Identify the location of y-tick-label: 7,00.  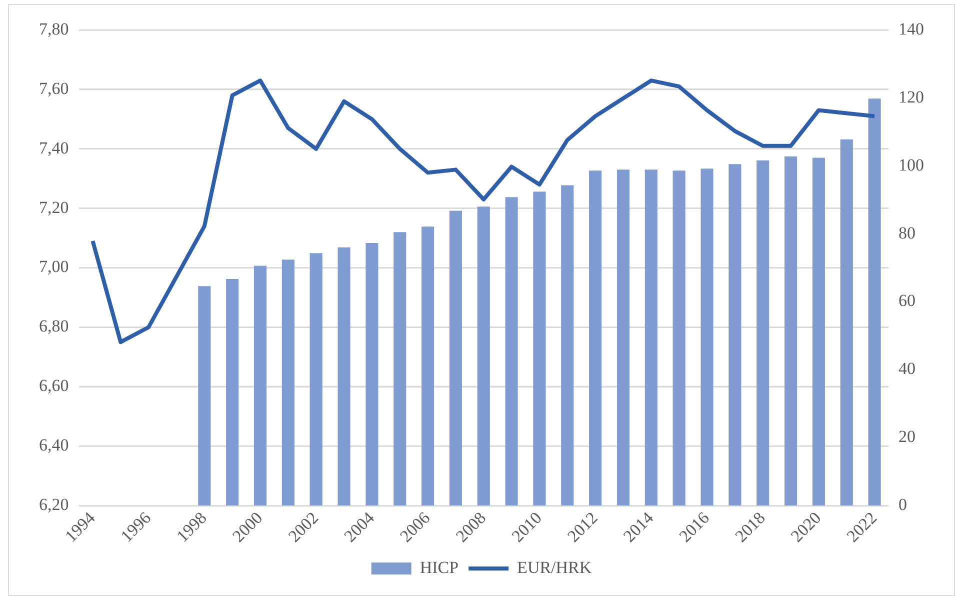
(54, 266).